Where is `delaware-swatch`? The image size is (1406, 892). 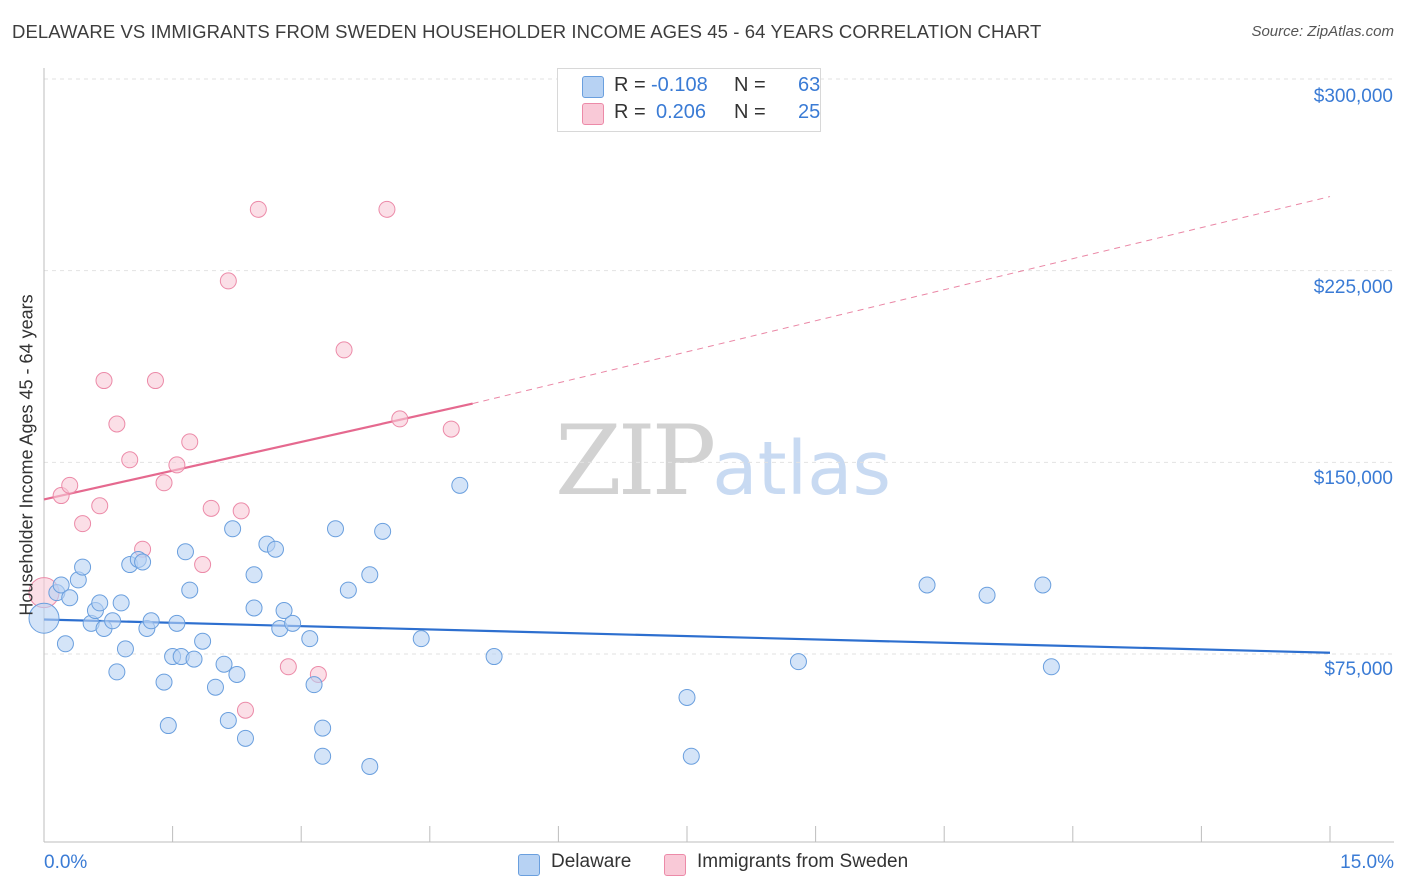
delaware-swatch is located at coordinates (593, 87).